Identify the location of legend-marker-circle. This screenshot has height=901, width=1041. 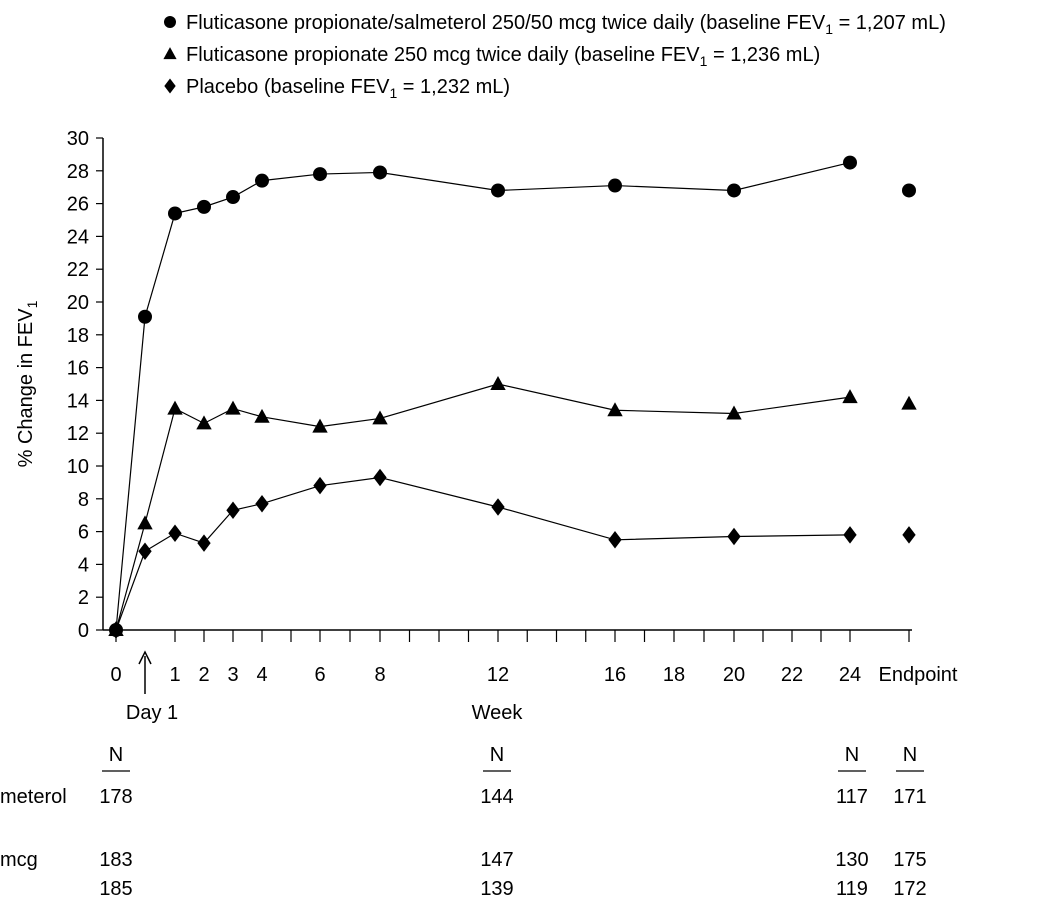
(170, 22).